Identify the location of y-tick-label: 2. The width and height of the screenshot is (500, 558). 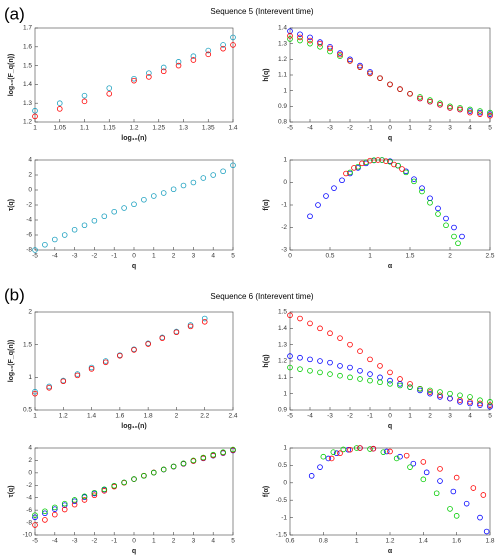
(30, 175).